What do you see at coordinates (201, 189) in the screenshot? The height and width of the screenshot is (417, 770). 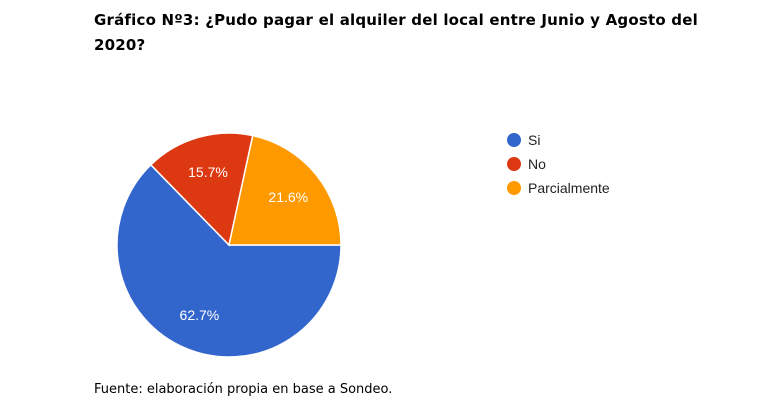 I see `pie-slice-no` at bounding box center [201, 189].